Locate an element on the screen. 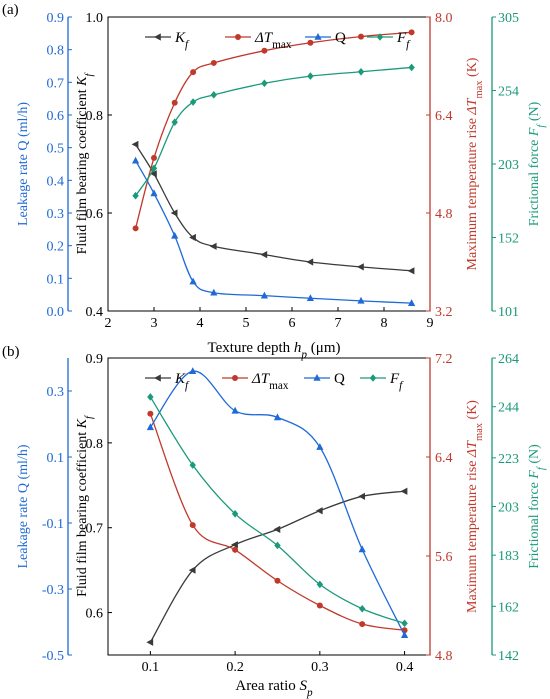 The image size is (550, 699). q-tick-label: 0.8 is located at coordinates (56, 51).